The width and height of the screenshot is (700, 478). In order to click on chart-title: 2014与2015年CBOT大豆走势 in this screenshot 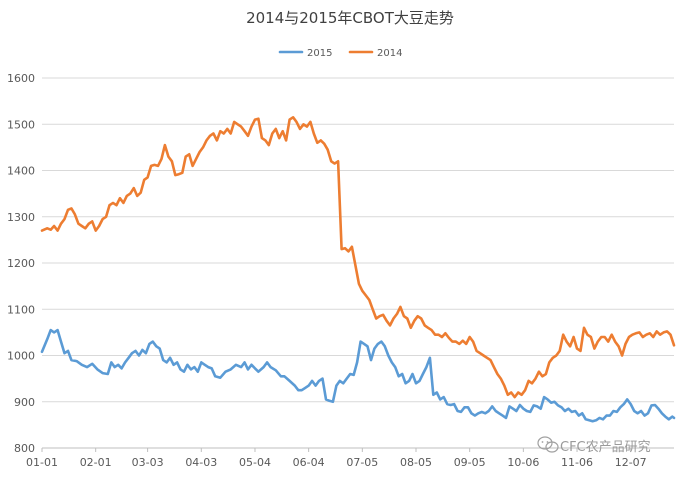, I will do `click(350, 18)`.